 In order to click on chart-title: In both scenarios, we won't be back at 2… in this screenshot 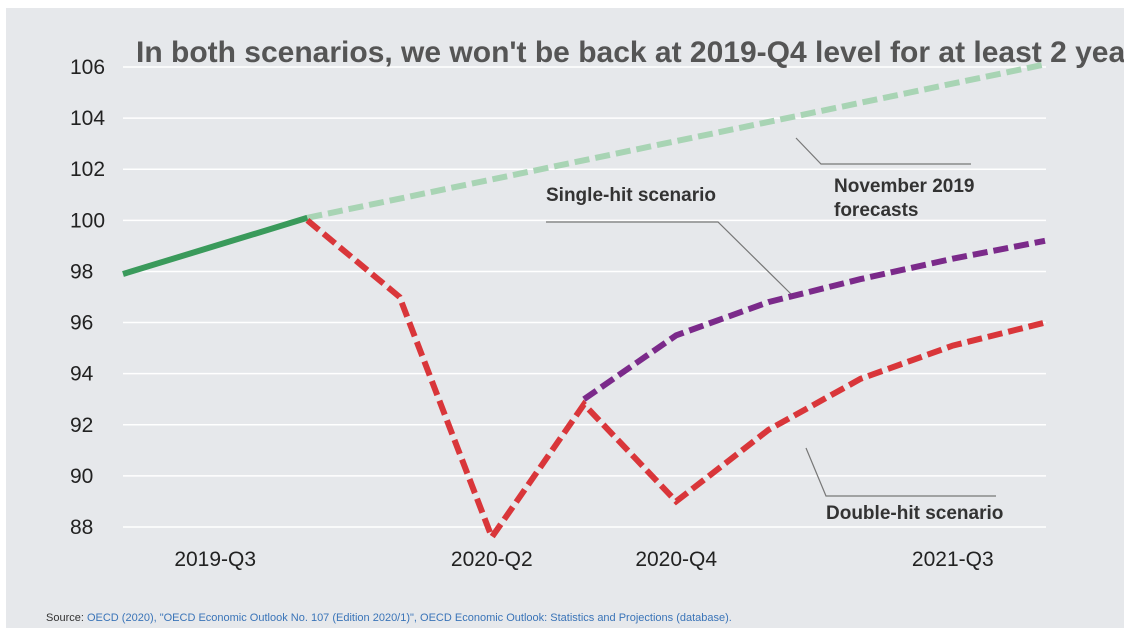, I will do `click(630, 52)`.